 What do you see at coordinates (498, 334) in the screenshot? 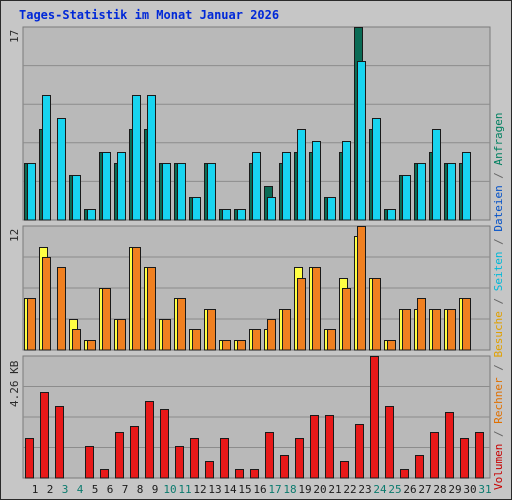
I see `legend-item-4: Besuche` at bounding box center [498, 334].